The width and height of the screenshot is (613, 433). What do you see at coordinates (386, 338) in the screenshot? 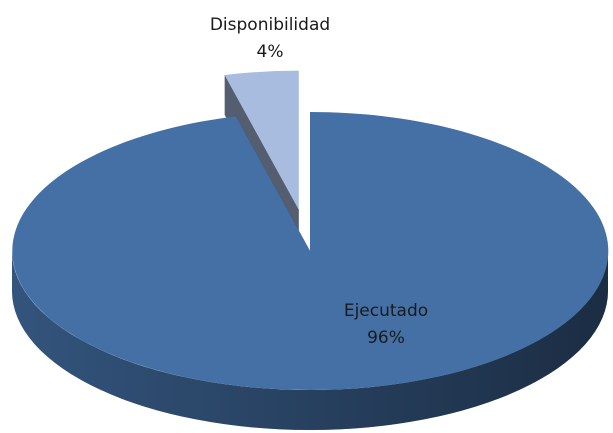
I see `slice-value-label: 96%` at bounding box center [386, 338].